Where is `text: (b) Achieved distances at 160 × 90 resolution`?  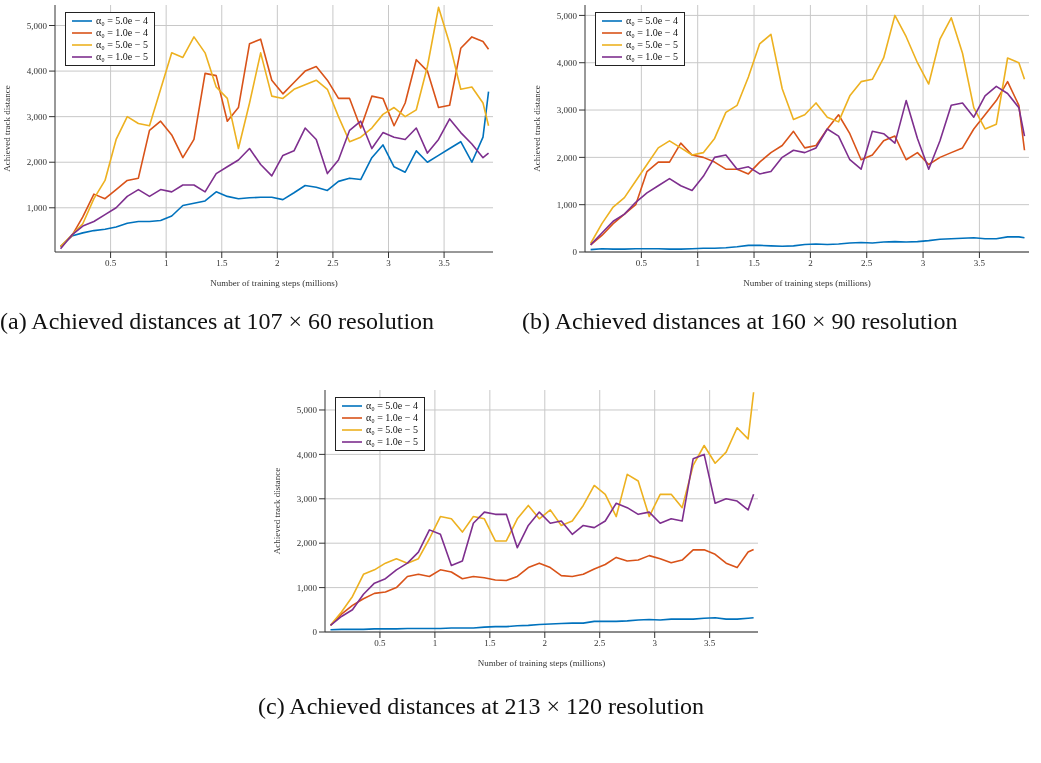 text: (b) Achieved distances at 160 × 90 resolution is located at coordinates (740, 321).